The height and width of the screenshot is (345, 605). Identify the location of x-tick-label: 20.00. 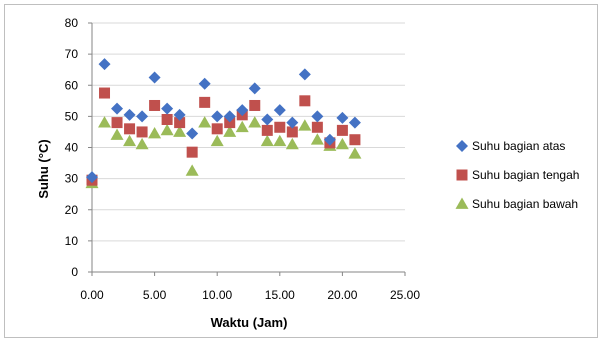
(342, 295).